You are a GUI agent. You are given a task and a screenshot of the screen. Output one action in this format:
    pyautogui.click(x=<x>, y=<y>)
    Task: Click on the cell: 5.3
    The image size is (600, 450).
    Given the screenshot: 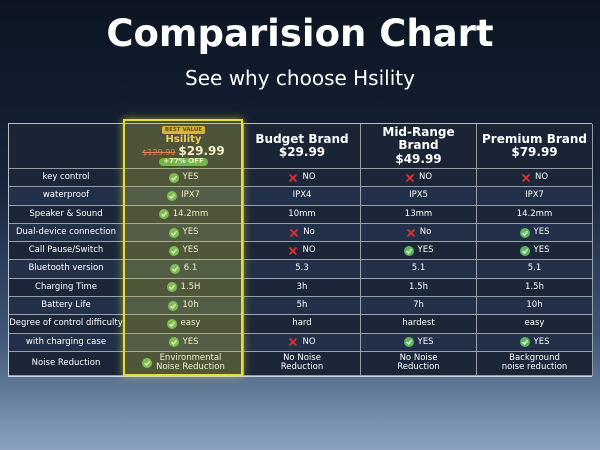 What is the action you would take?
    pyautogui.click(x=302, y=269)
    